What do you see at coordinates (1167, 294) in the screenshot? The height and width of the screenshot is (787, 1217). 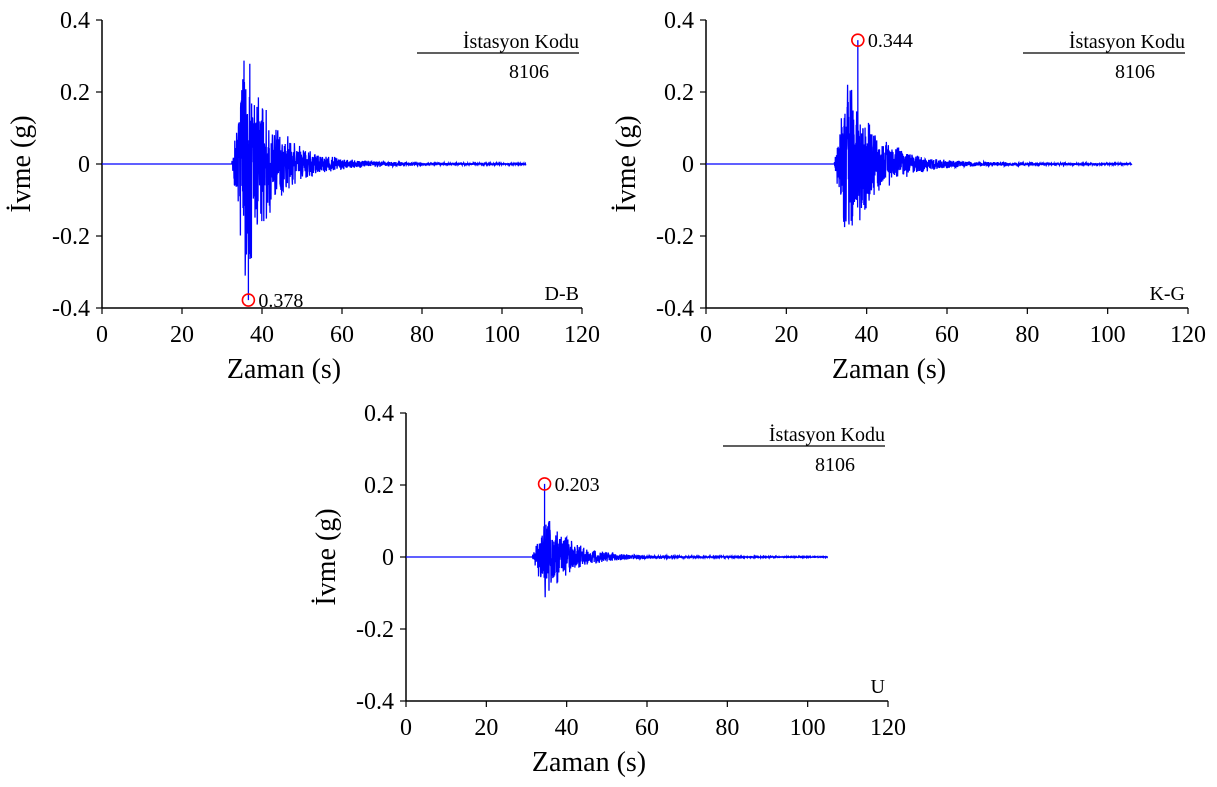 I see `component-label: K-G` at bounding box center [1167, 294].